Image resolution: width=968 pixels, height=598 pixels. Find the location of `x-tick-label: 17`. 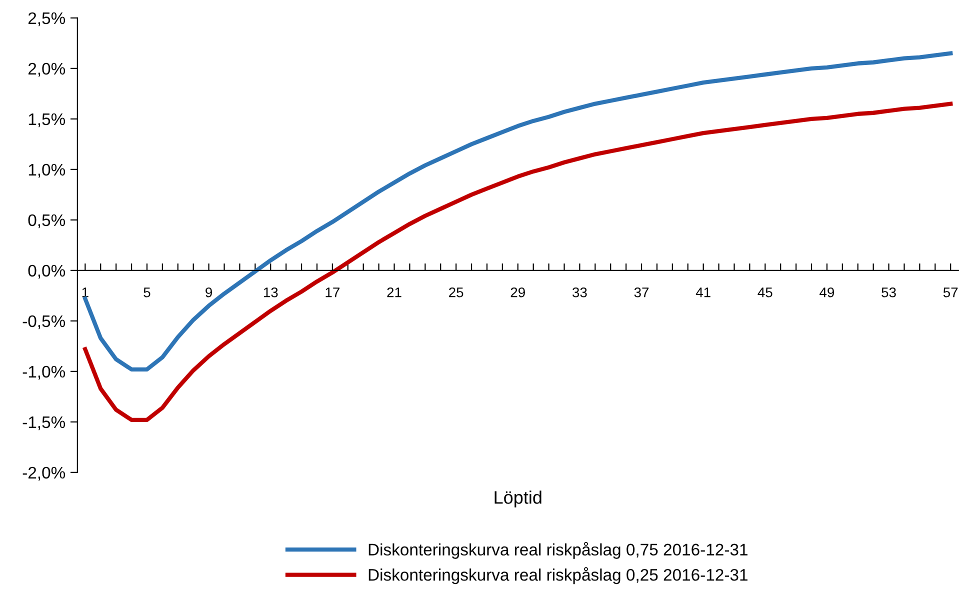

x-tick-label: 17 is located at coordinates (333, 293).